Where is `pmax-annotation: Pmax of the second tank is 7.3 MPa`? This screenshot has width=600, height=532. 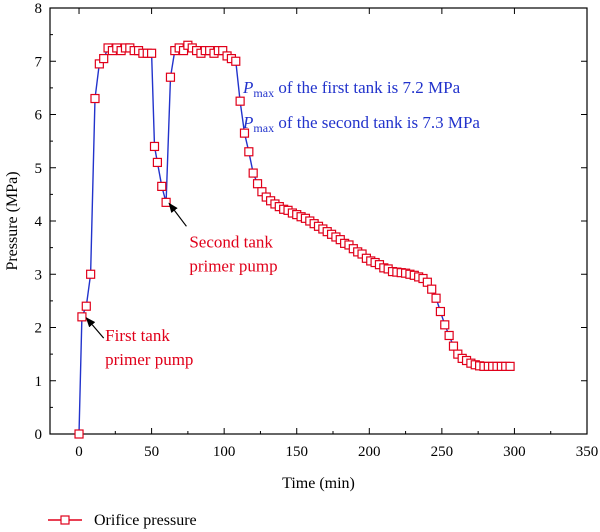
pmax-annotation: Pmax of the second tank is 7.3 MPa is located at coordinates (361, 124).